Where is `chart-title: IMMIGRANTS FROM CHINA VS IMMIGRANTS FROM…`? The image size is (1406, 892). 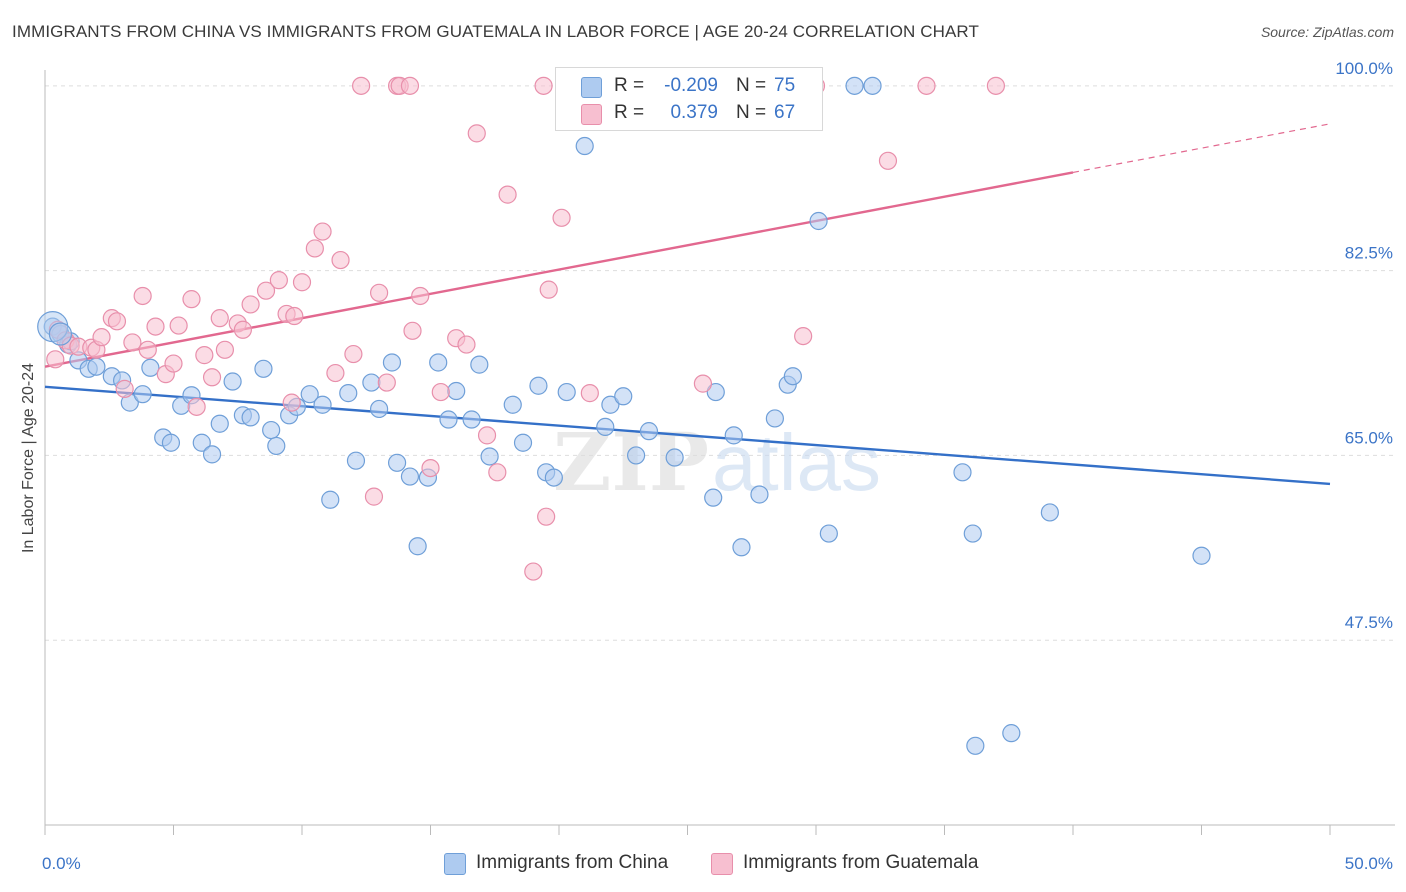 chart-title: IMMIGRANTS FROM CHINA VS IMMIGRANTS FROM… is located at coordinates (495, 31).